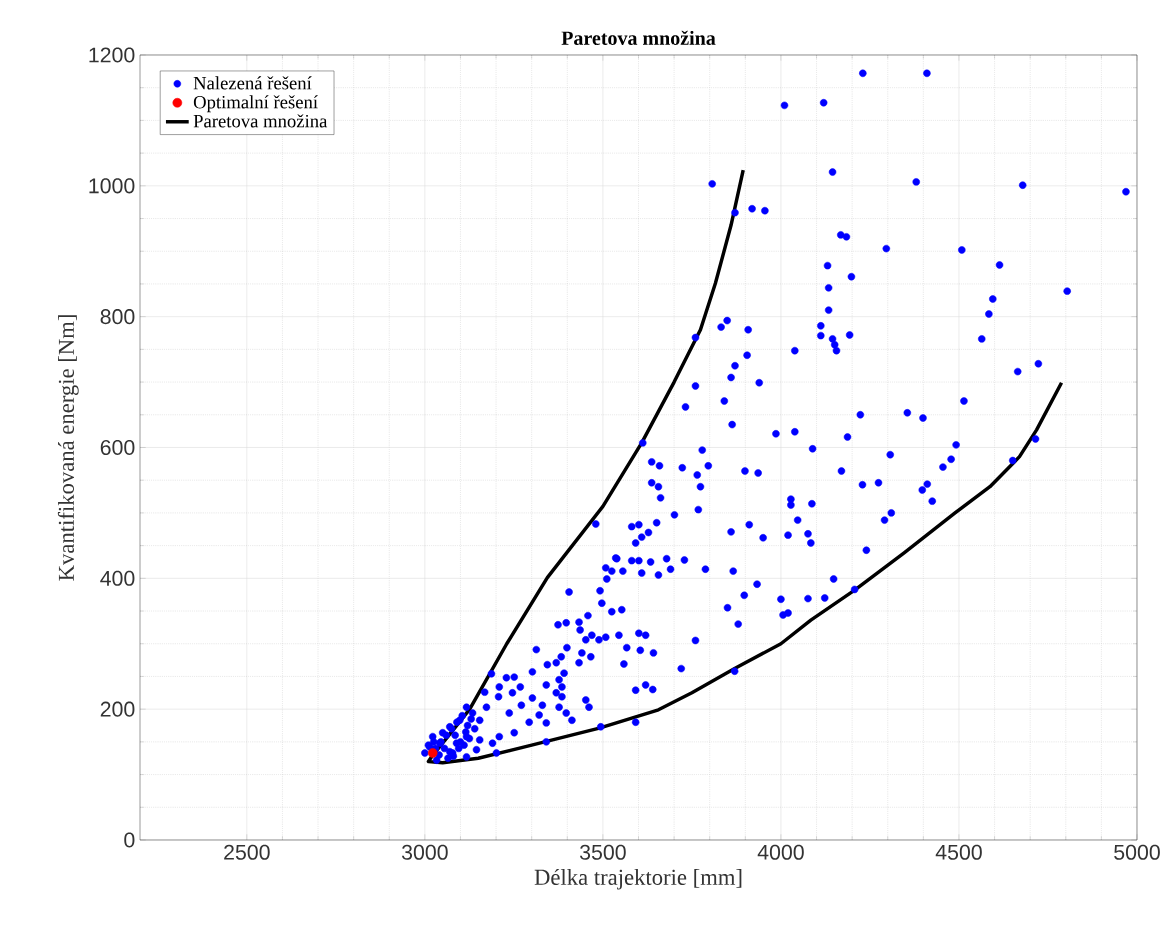  Describe the element at coordinates (252, 83) in the screenshot. I see `legend-label: Nalezená řešení` at that location.